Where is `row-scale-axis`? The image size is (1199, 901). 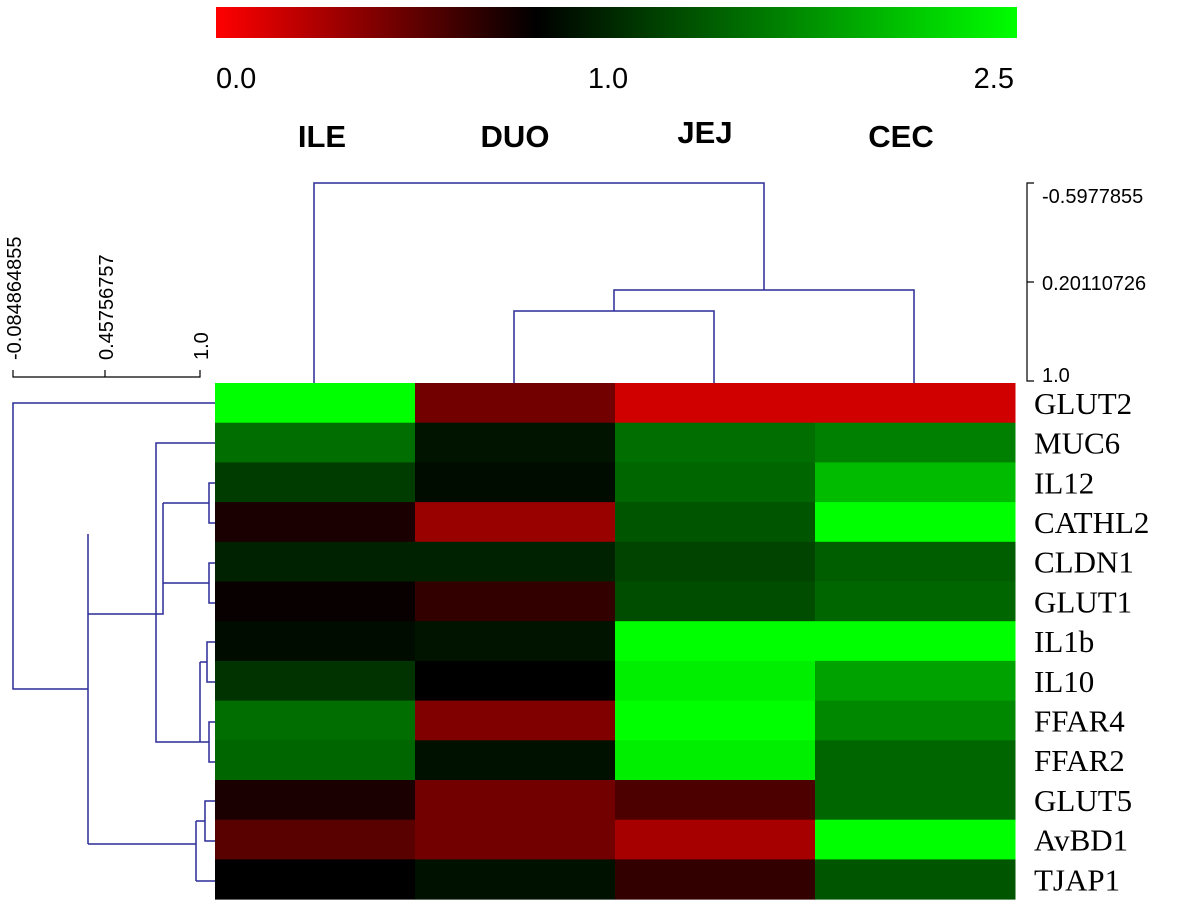
row-scale-axis is located at coordinates (106, 374).